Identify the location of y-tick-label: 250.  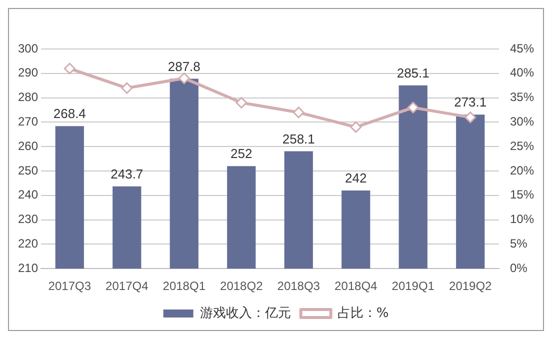
(28, 170).